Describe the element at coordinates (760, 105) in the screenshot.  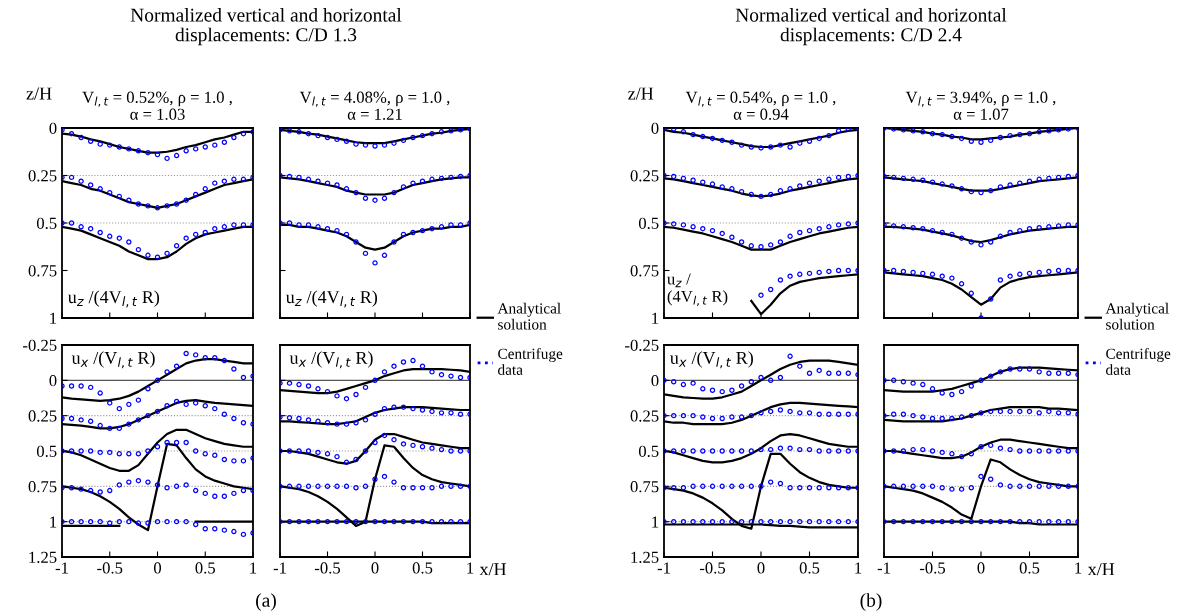
I see `chart-subtitle: V$_{l,t}$ = 0.54%, ρ = 1.0 , α = 0.94` at that location.